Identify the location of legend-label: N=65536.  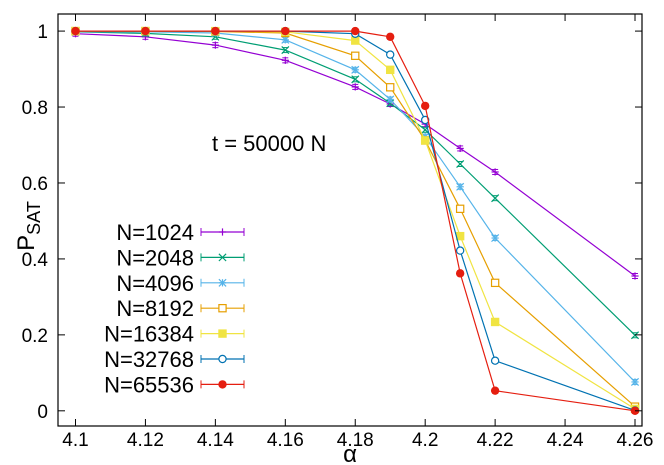
(149, 384).